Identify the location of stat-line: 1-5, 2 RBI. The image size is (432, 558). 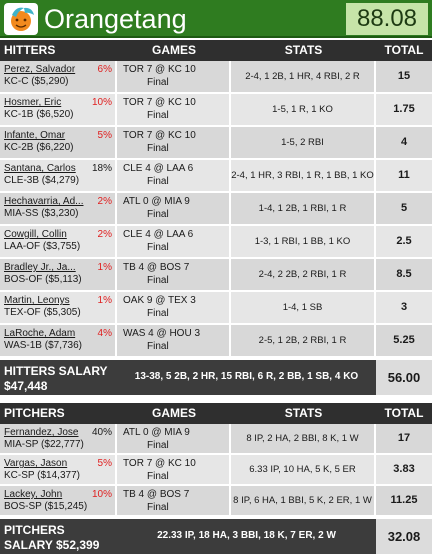
(302, 142).